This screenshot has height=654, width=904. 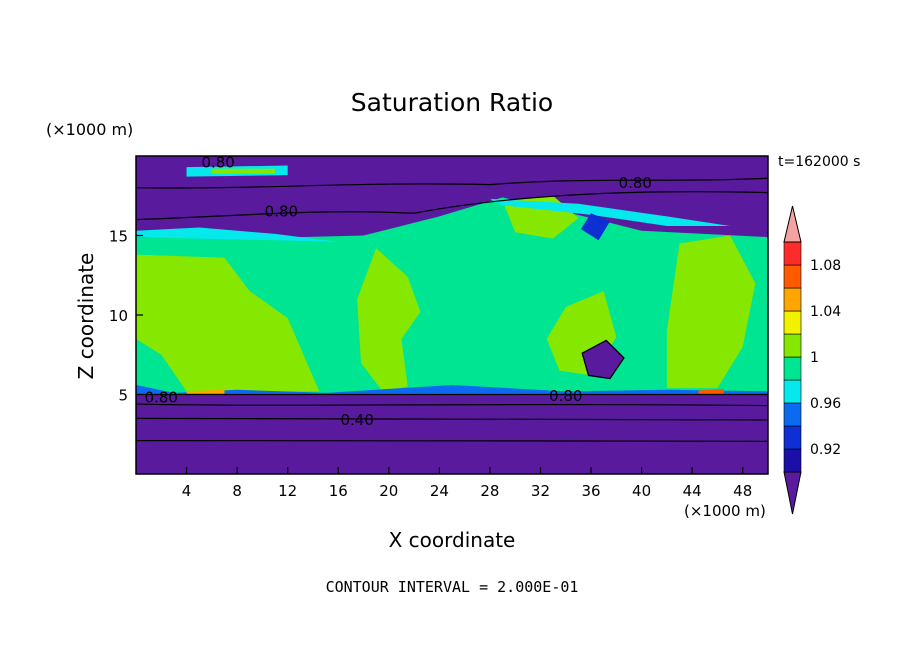 What do you see at coordinates (452, 206) in the screenshot?
I see `contour-080-upper` at bounding box center [452, 206].